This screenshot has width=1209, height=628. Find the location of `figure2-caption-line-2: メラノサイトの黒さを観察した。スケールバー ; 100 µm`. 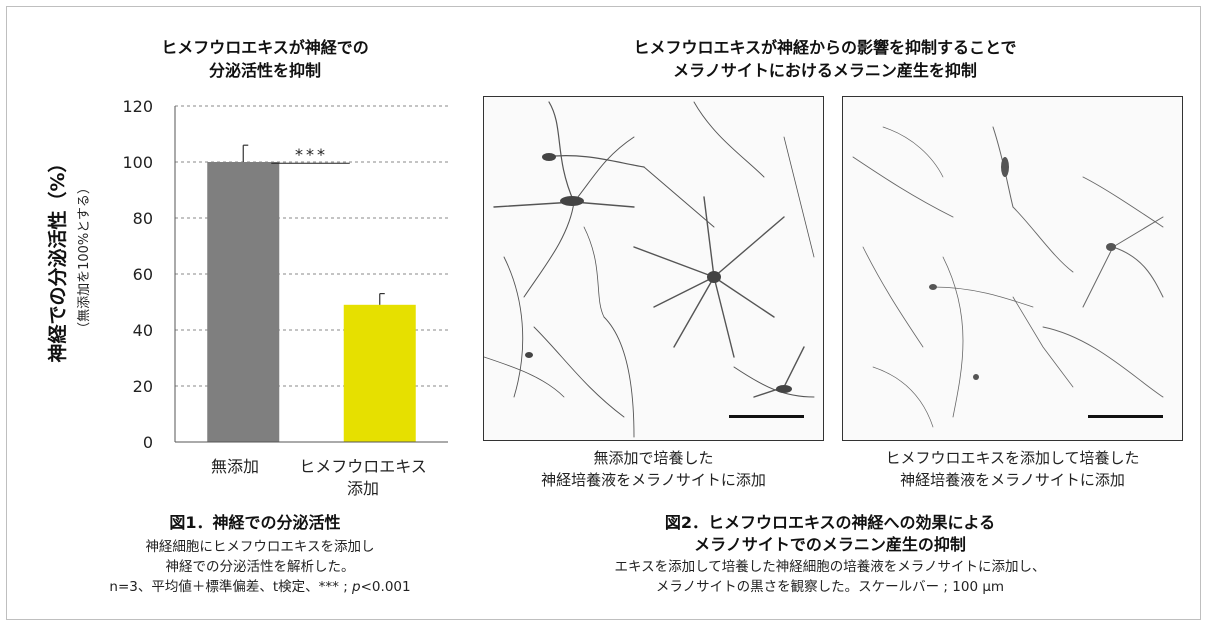

figure2-caption-line-2: メラノサイトの黒さを観察した。スケールバー ; 100 µm is located at coordinates (830, 587).